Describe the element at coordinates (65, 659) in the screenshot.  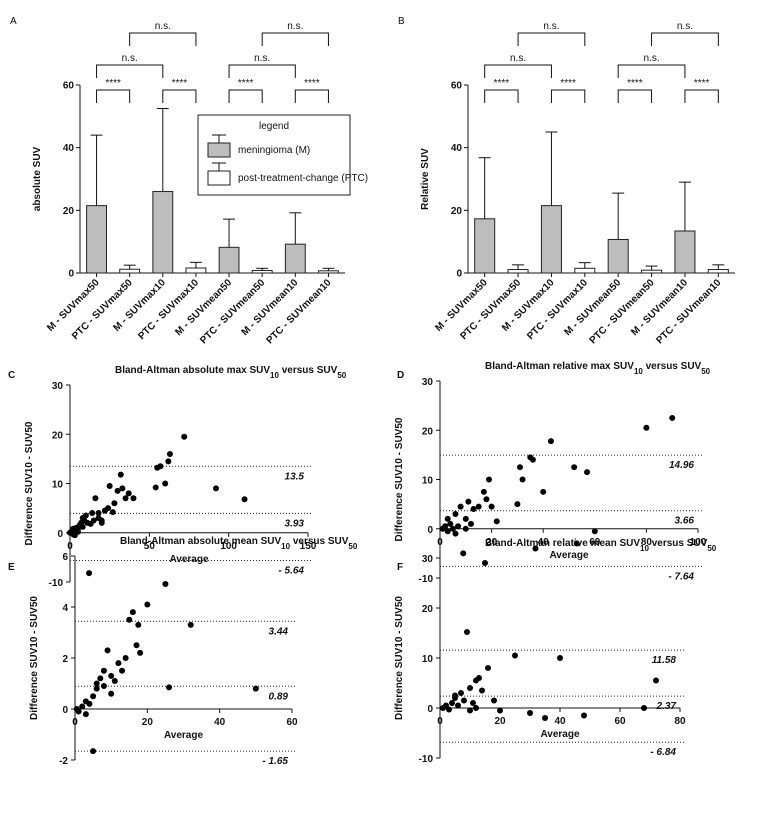
I see `y-tick-label: 2` at that location.